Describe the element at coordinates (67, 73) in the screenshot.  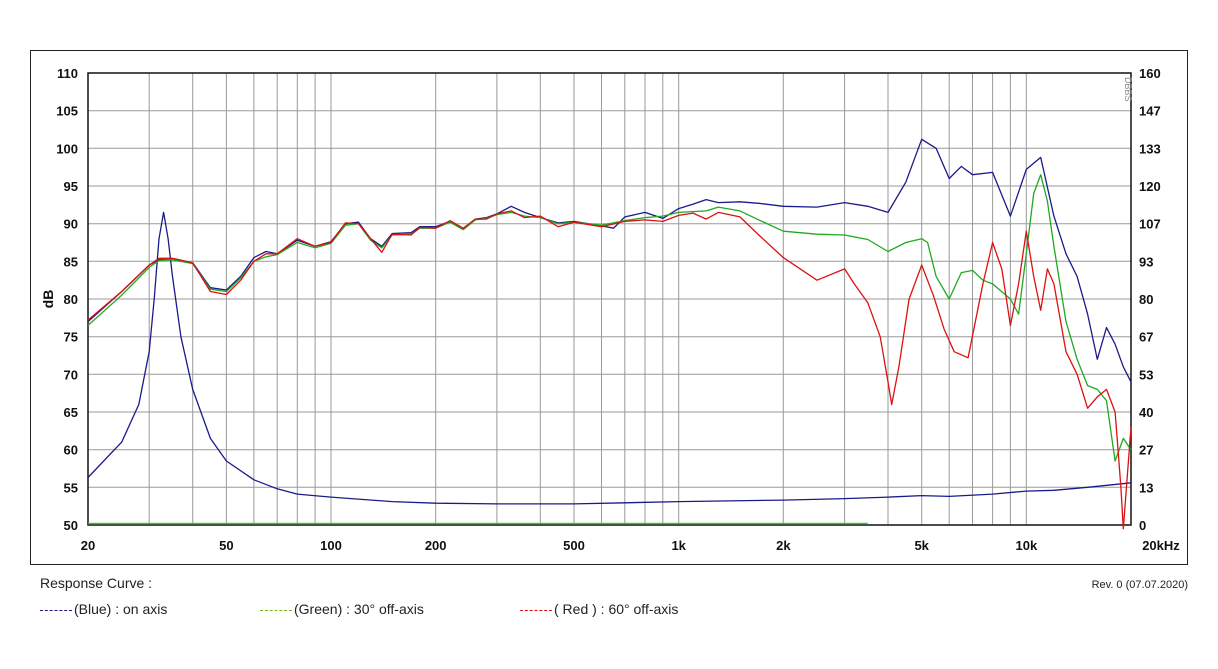
I see `y-left-tick-label: 110` at that location.